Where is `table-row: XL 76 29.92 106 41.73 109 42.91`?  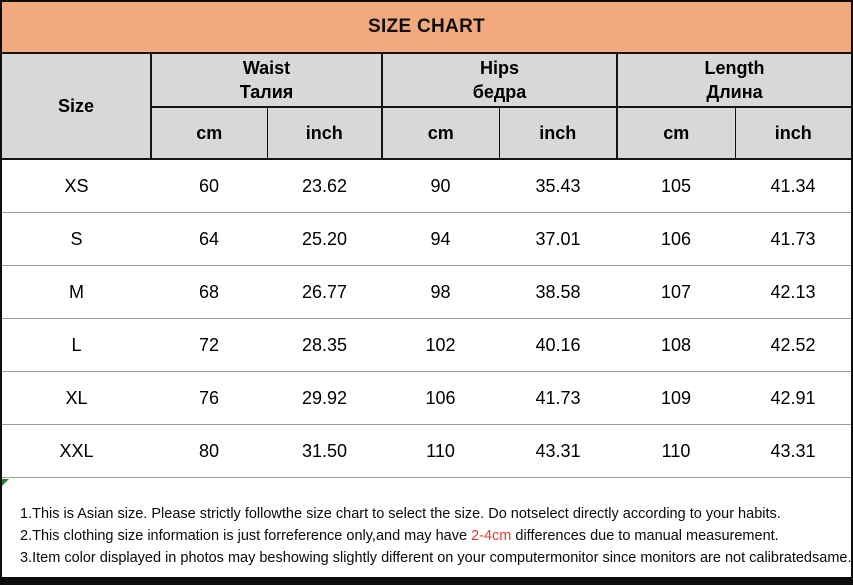
table-row: XL 76 29.92 106 41.73 109 42.91 is located at coordinates (426, 398).